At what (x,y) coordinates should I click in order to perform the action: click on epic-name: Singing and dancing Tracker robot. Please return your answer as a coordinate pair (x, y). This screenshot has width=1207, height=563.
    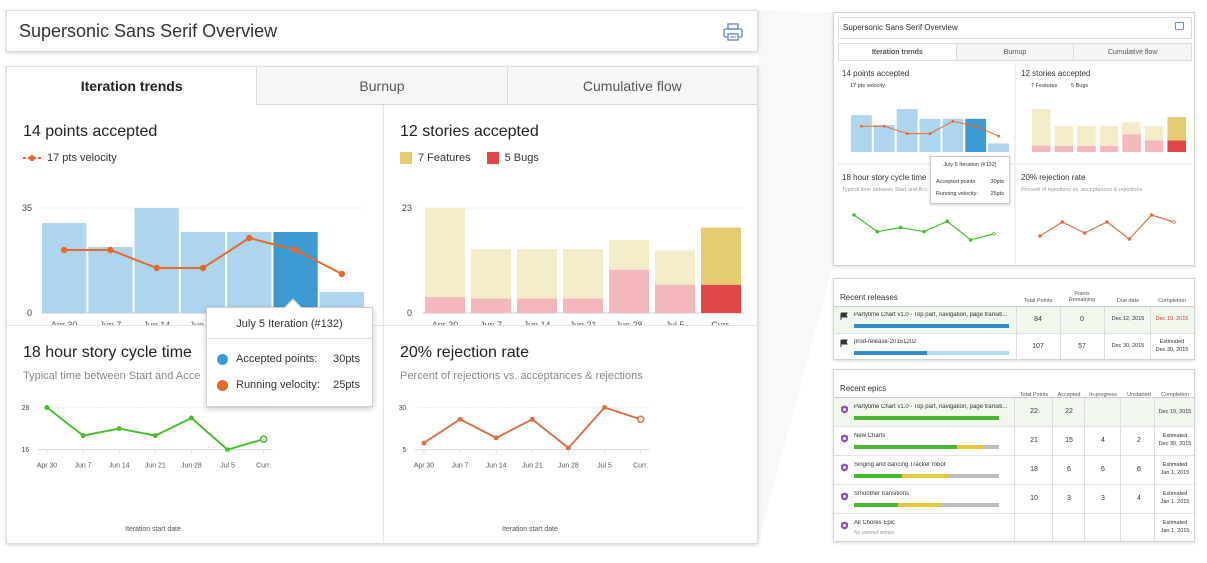
    Looking at the image, I should click on (900, 465).